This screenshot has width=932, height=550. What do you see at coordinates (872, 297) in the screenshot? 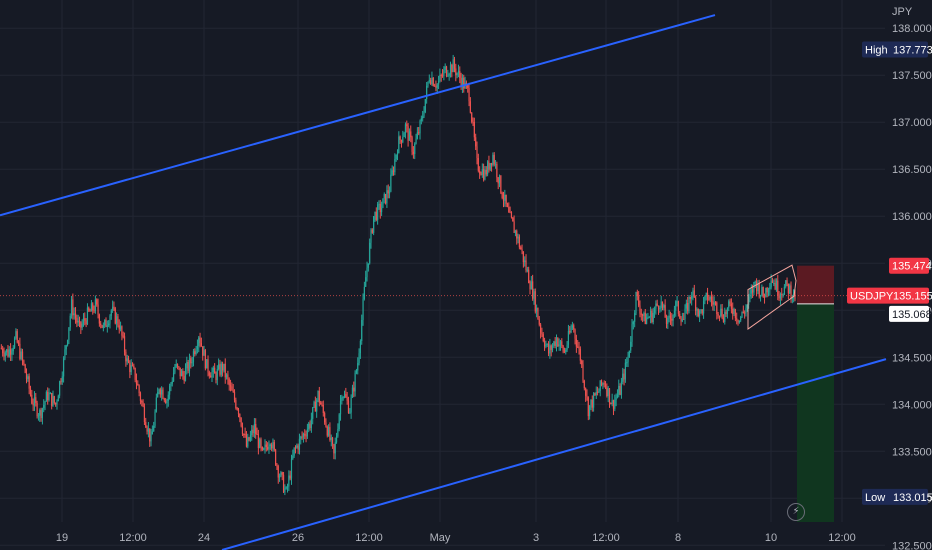
I see `last-price-badge-label: USDJPY` at bounding box center [872, 297].